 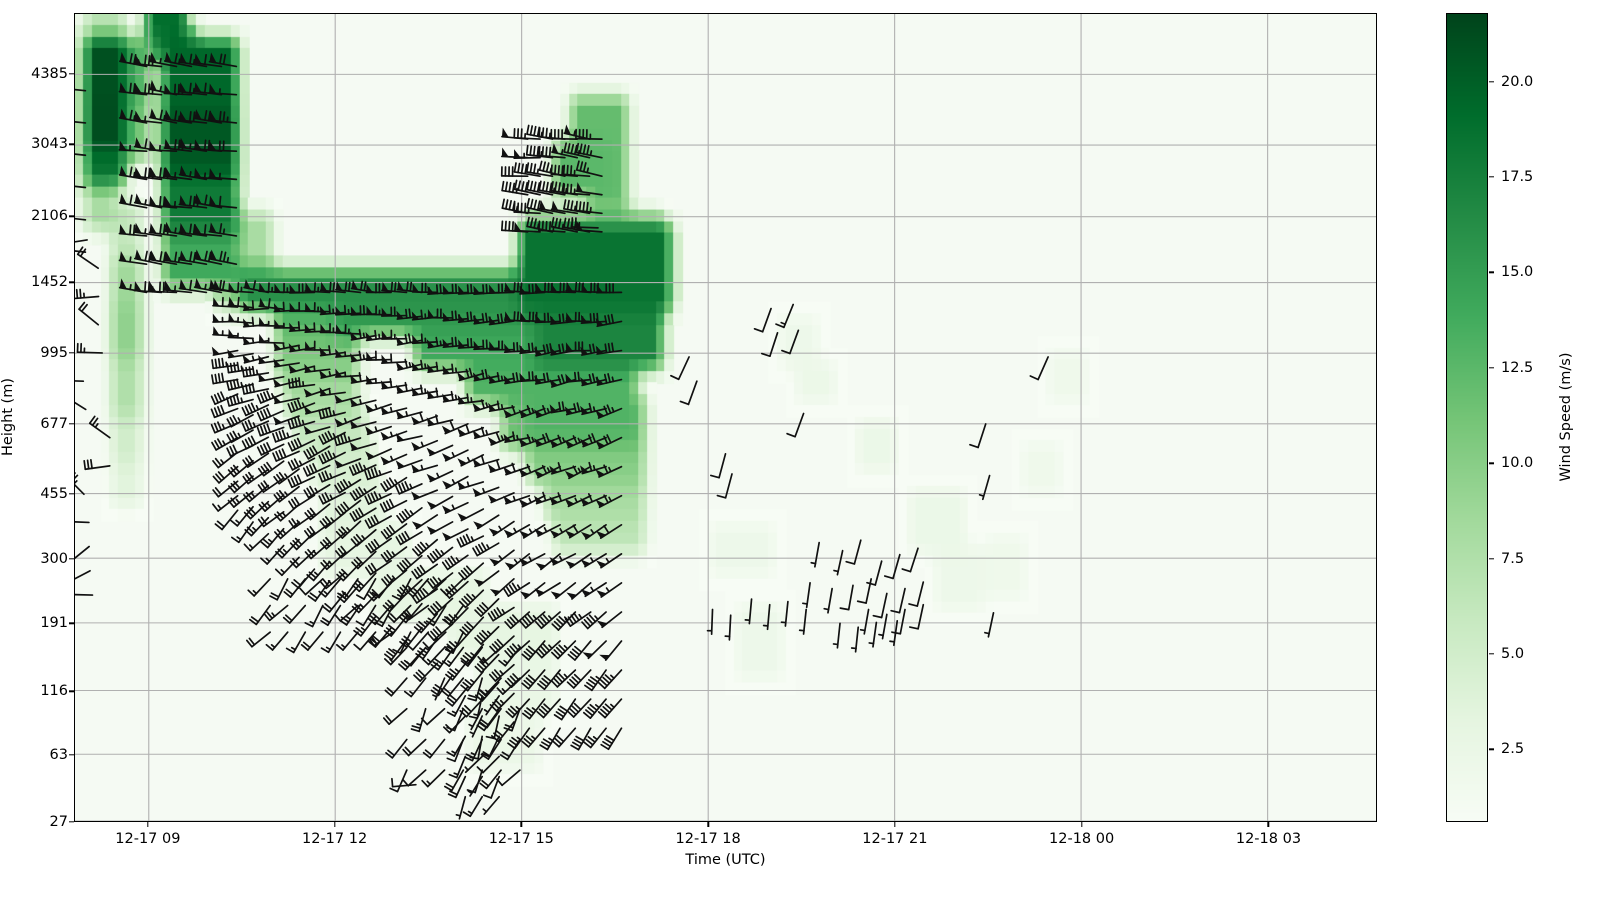 I want to click on y-tick-label: 1452, so click(x=49, y=282).